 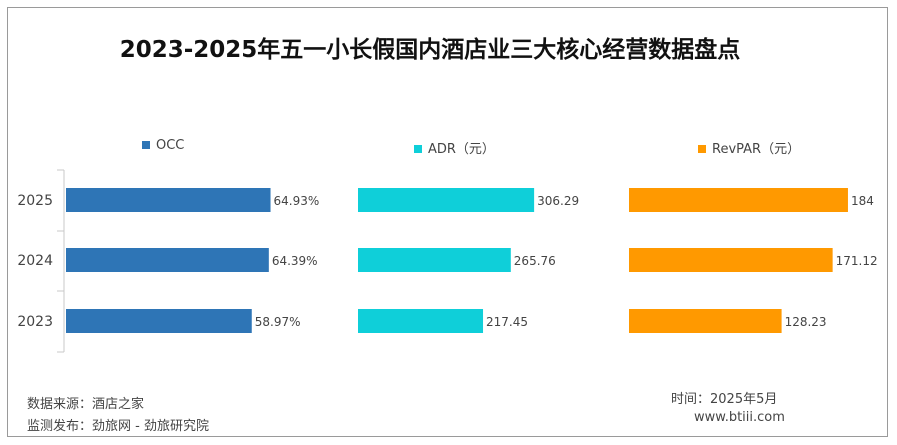 I want to click on bar-occ-2023, so click(x=159, y=321).